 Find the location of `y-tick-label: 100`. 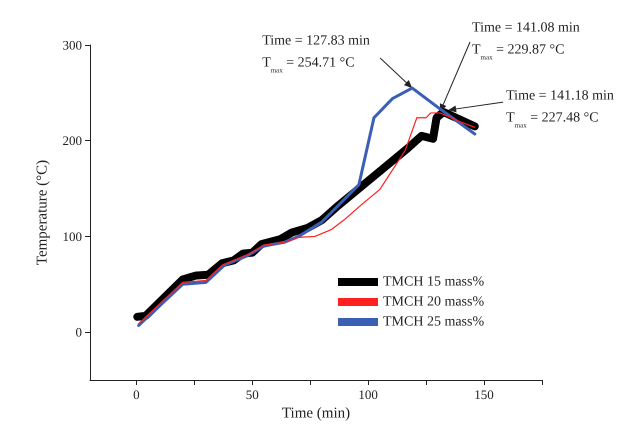

y-tick-label: 100 is located at coordinates (72, 236).